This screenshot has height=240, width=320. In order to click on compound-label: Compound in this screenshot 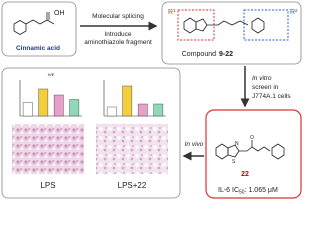, I will do `click(199, 54)`.